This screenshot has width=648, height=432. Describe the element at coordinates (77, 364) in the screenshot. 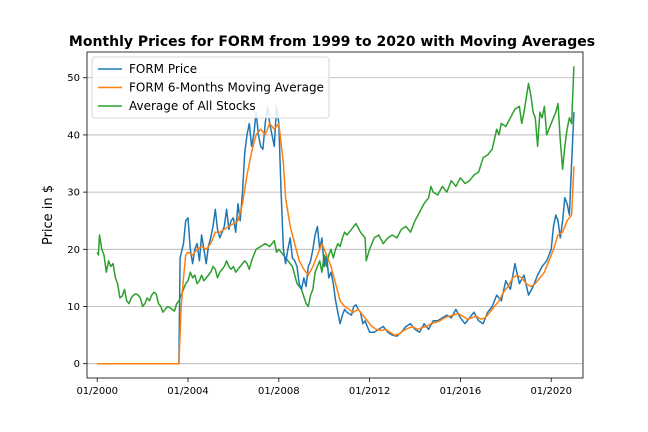

I see `y-tick-label: 0` at that location.